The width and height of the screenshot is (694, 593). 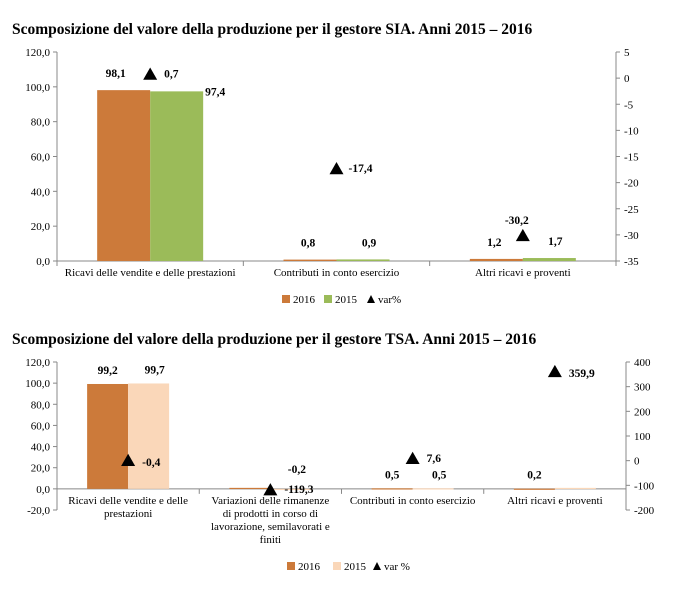 What do you see at coordinates (534, 476) in the screenshot?
I see `data-label: 0,2` at bounding box center [534, 476].